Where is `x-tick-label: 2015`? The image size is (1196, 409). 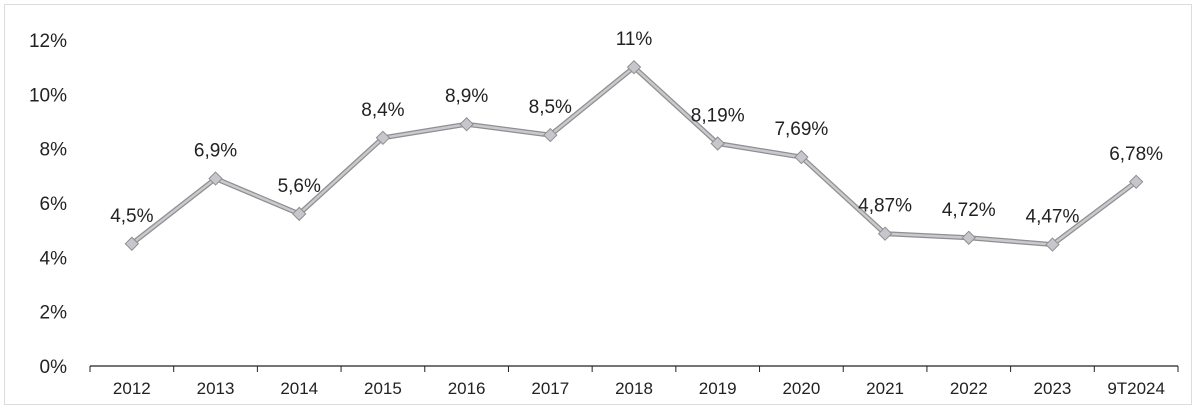
x-tick-label: 2015 is located at coordinates (383, 388).